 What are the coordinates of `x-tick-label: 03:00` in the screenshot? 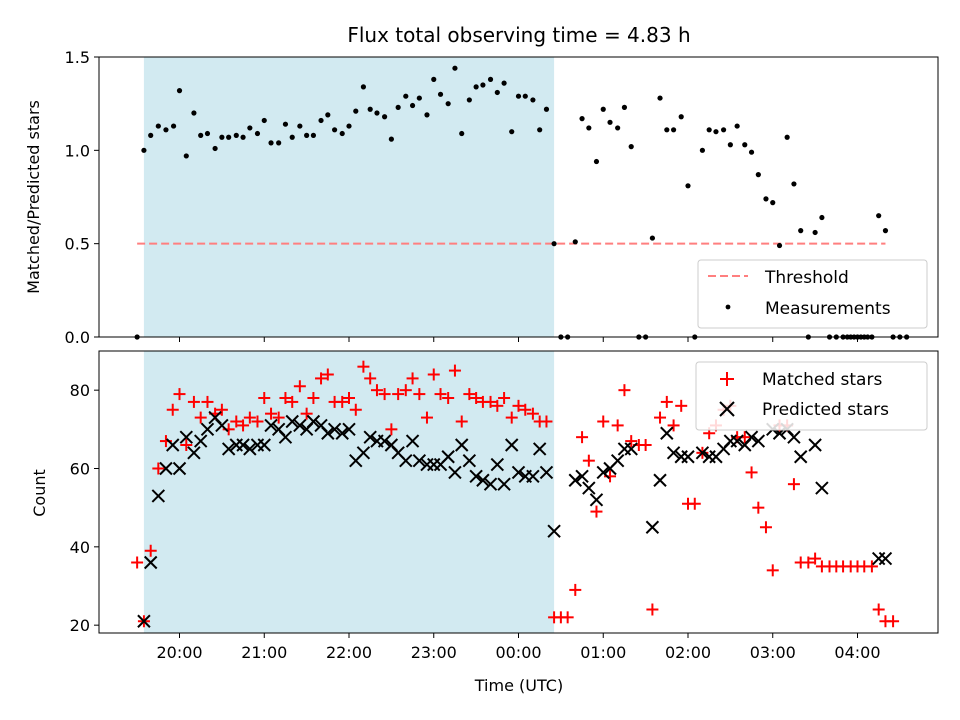 It's located at (773, 652).